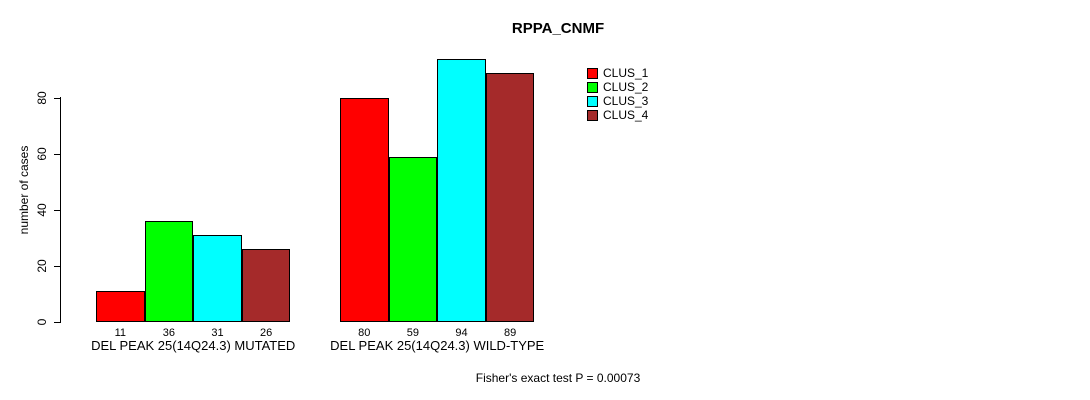  Describe the element at coordinates (510, 333) in the screenshot. I see `bar-value-label: 89` at that location.